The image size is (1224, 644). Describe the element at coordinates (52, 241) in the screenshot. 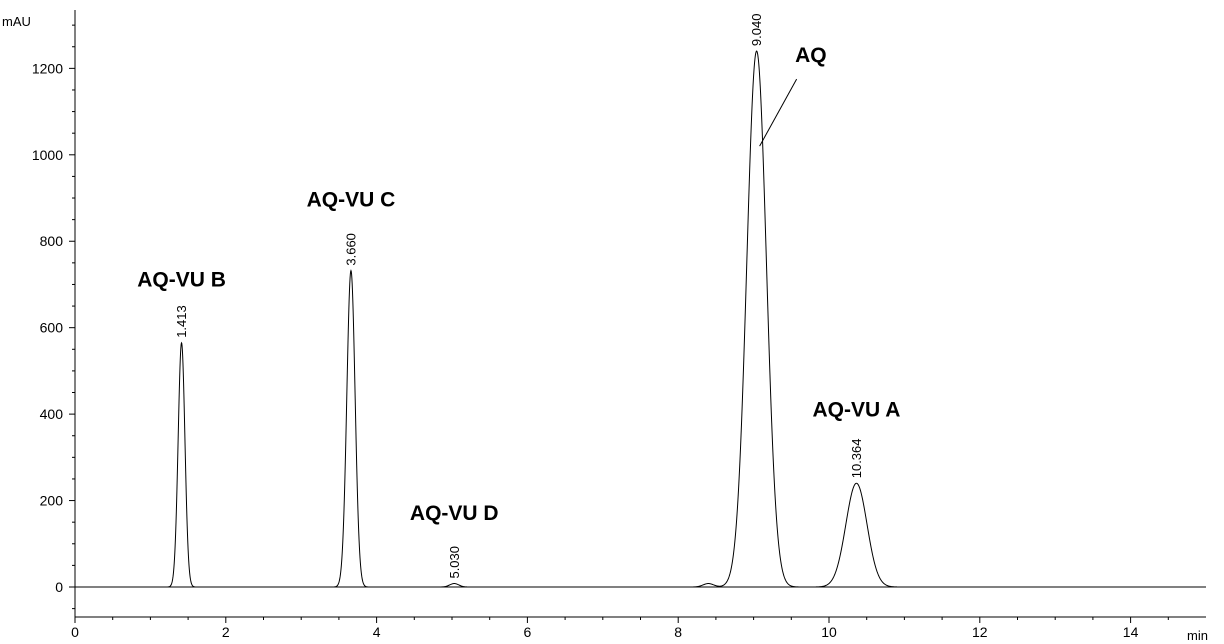

I see `y-tick-label: 800` at that location.